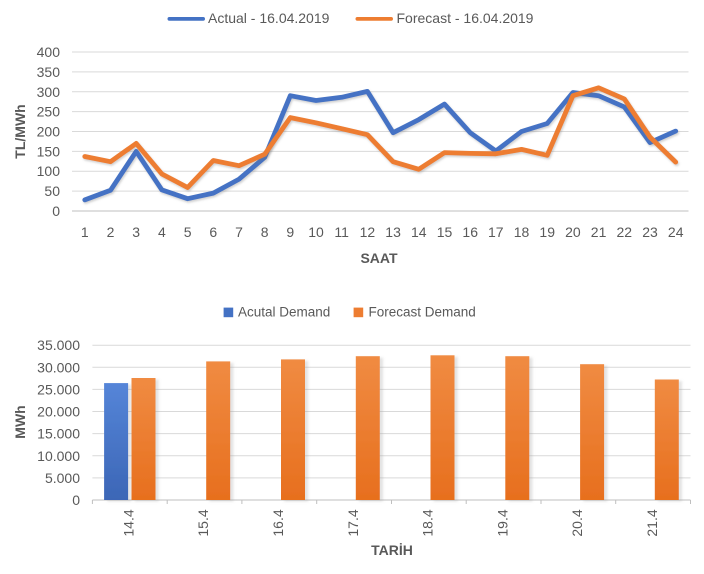 This screenshot has height=574, width=704. What do you see at coordinates (547, 232) in the screenshot?
I see `svg-text: 19` at bounding box center [547, 232].